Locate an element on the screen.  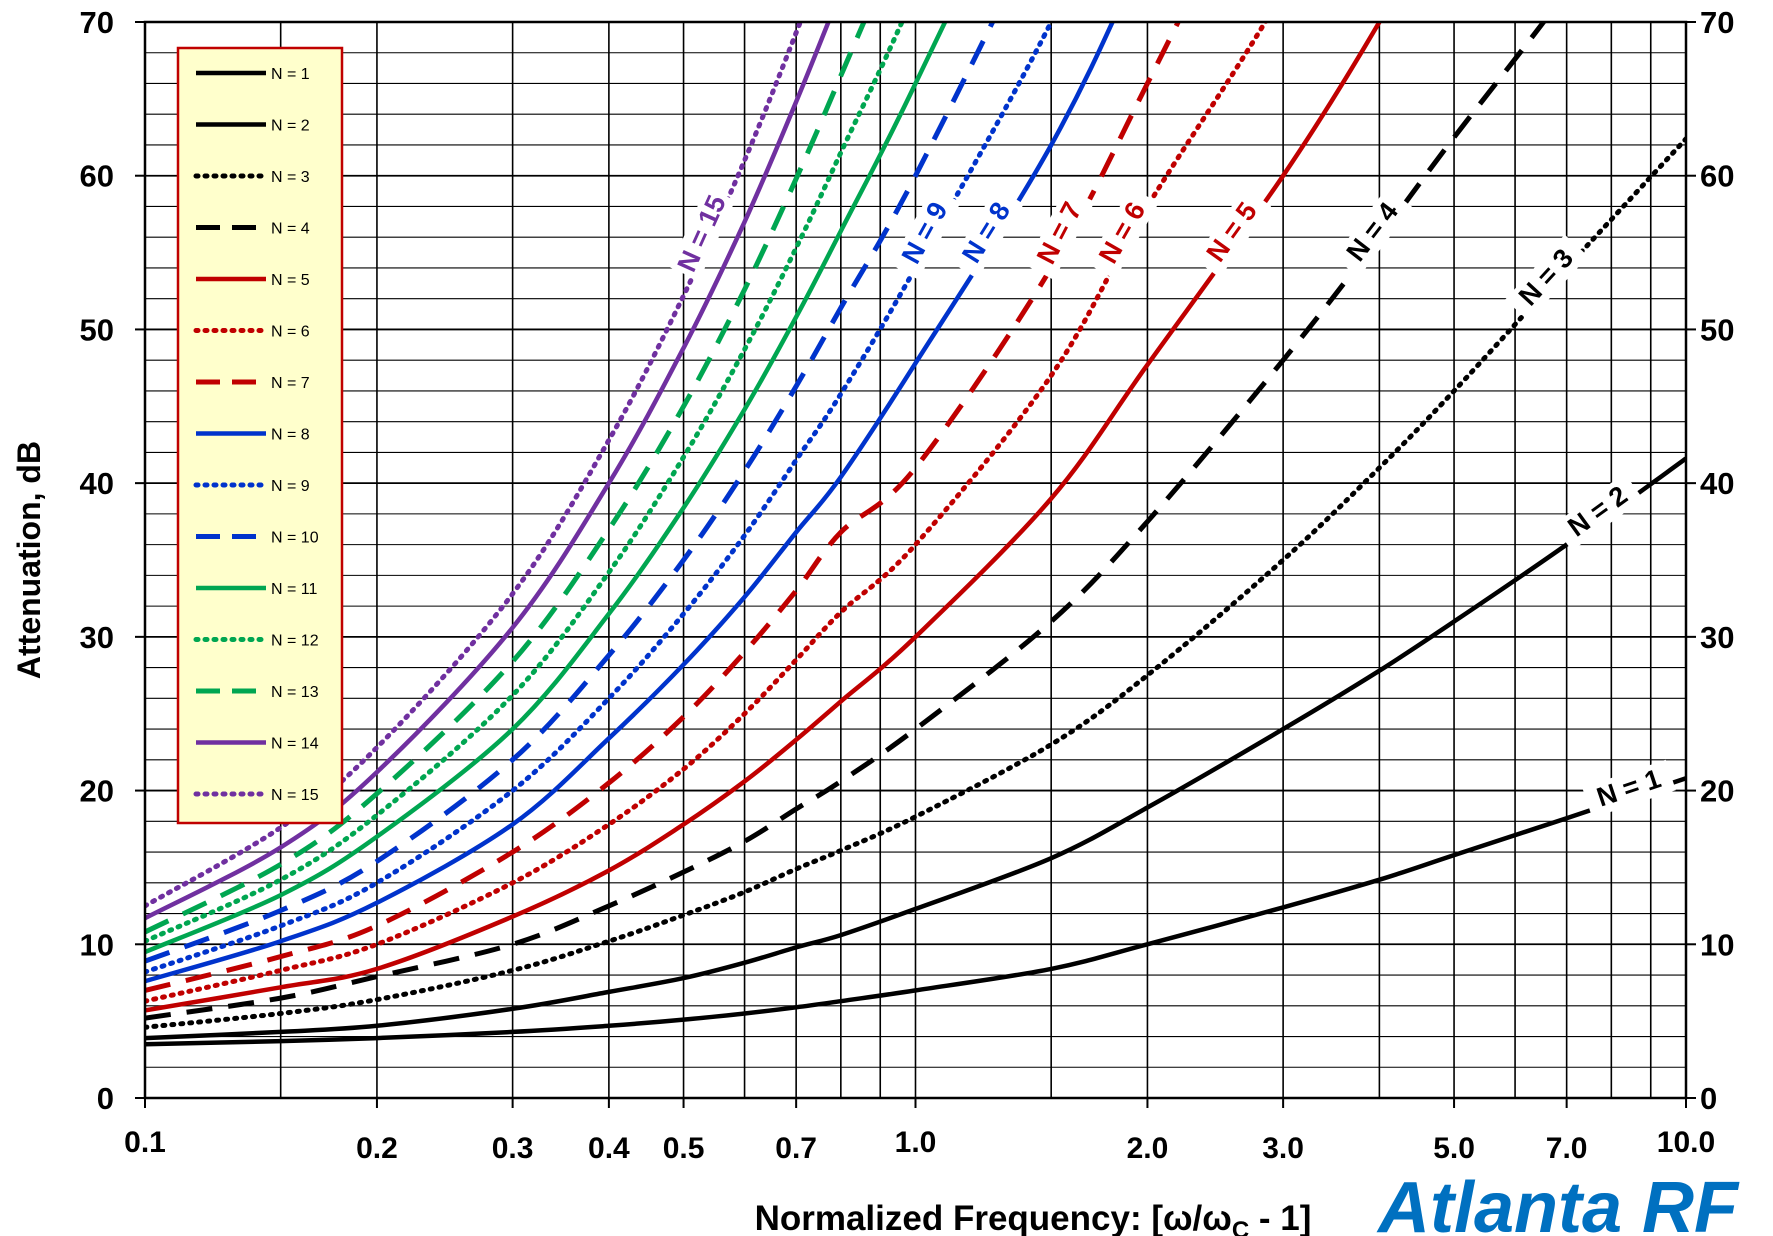
y-tick-label-left: 20 is located at coordinates (97, 791).